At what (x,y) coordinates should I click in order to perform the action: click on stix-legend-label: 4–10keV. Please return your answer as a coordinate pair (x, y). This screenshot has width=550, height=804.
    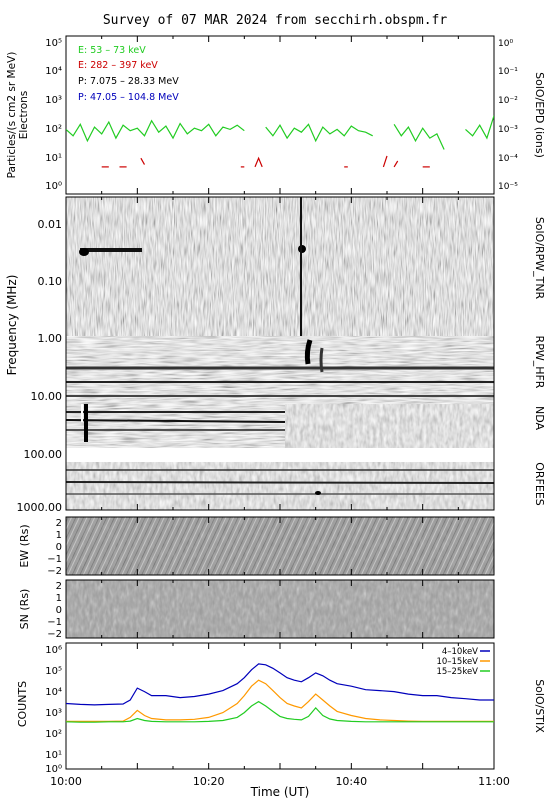
    Looking at the image, I should click on (460, 652).